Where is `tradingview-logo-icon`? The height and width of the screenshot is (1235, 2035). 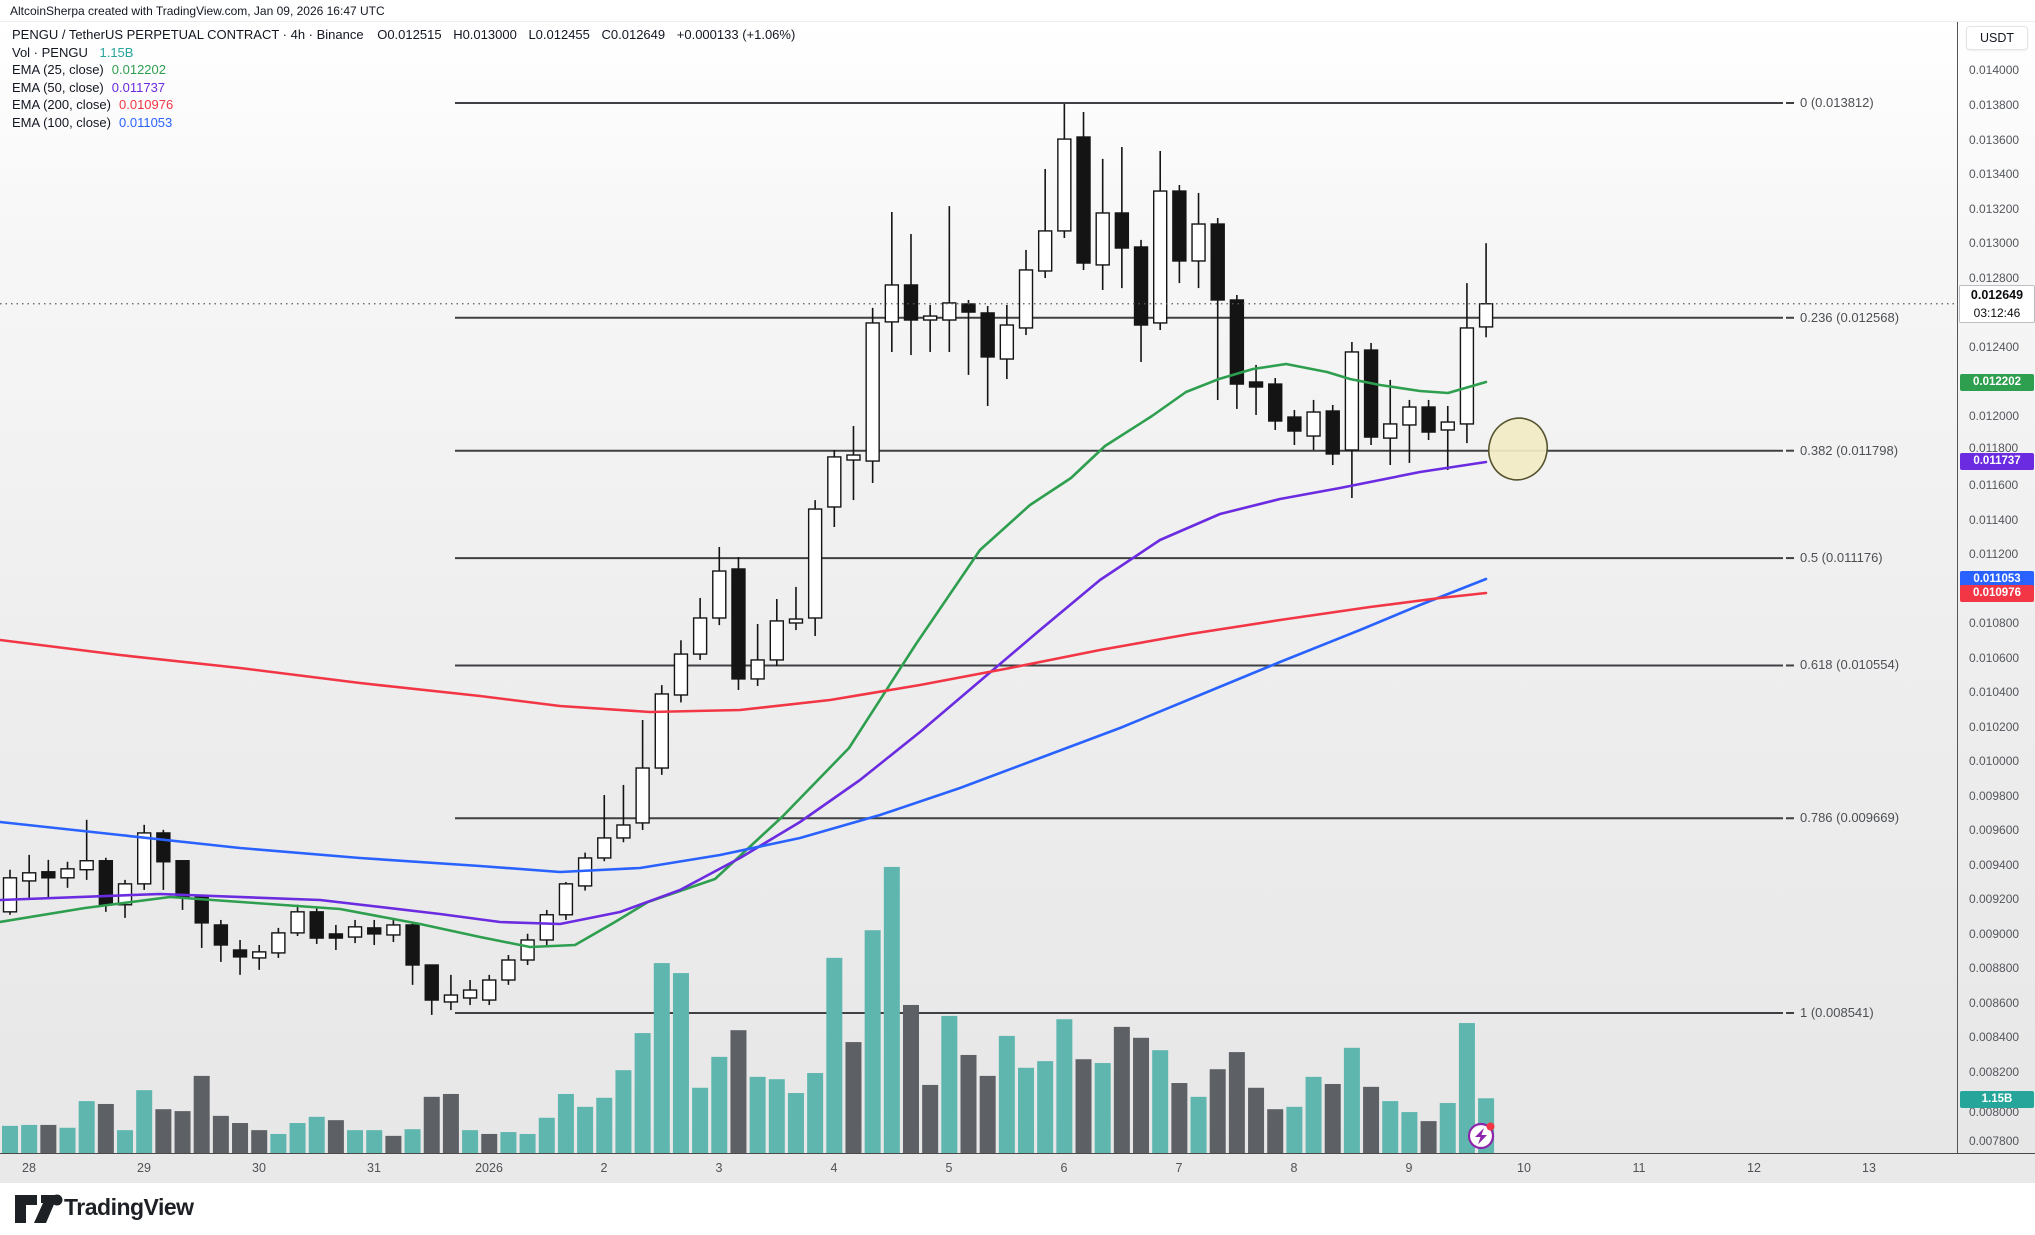 tradingview-logo-icon is located at coordinates (39, 1208).